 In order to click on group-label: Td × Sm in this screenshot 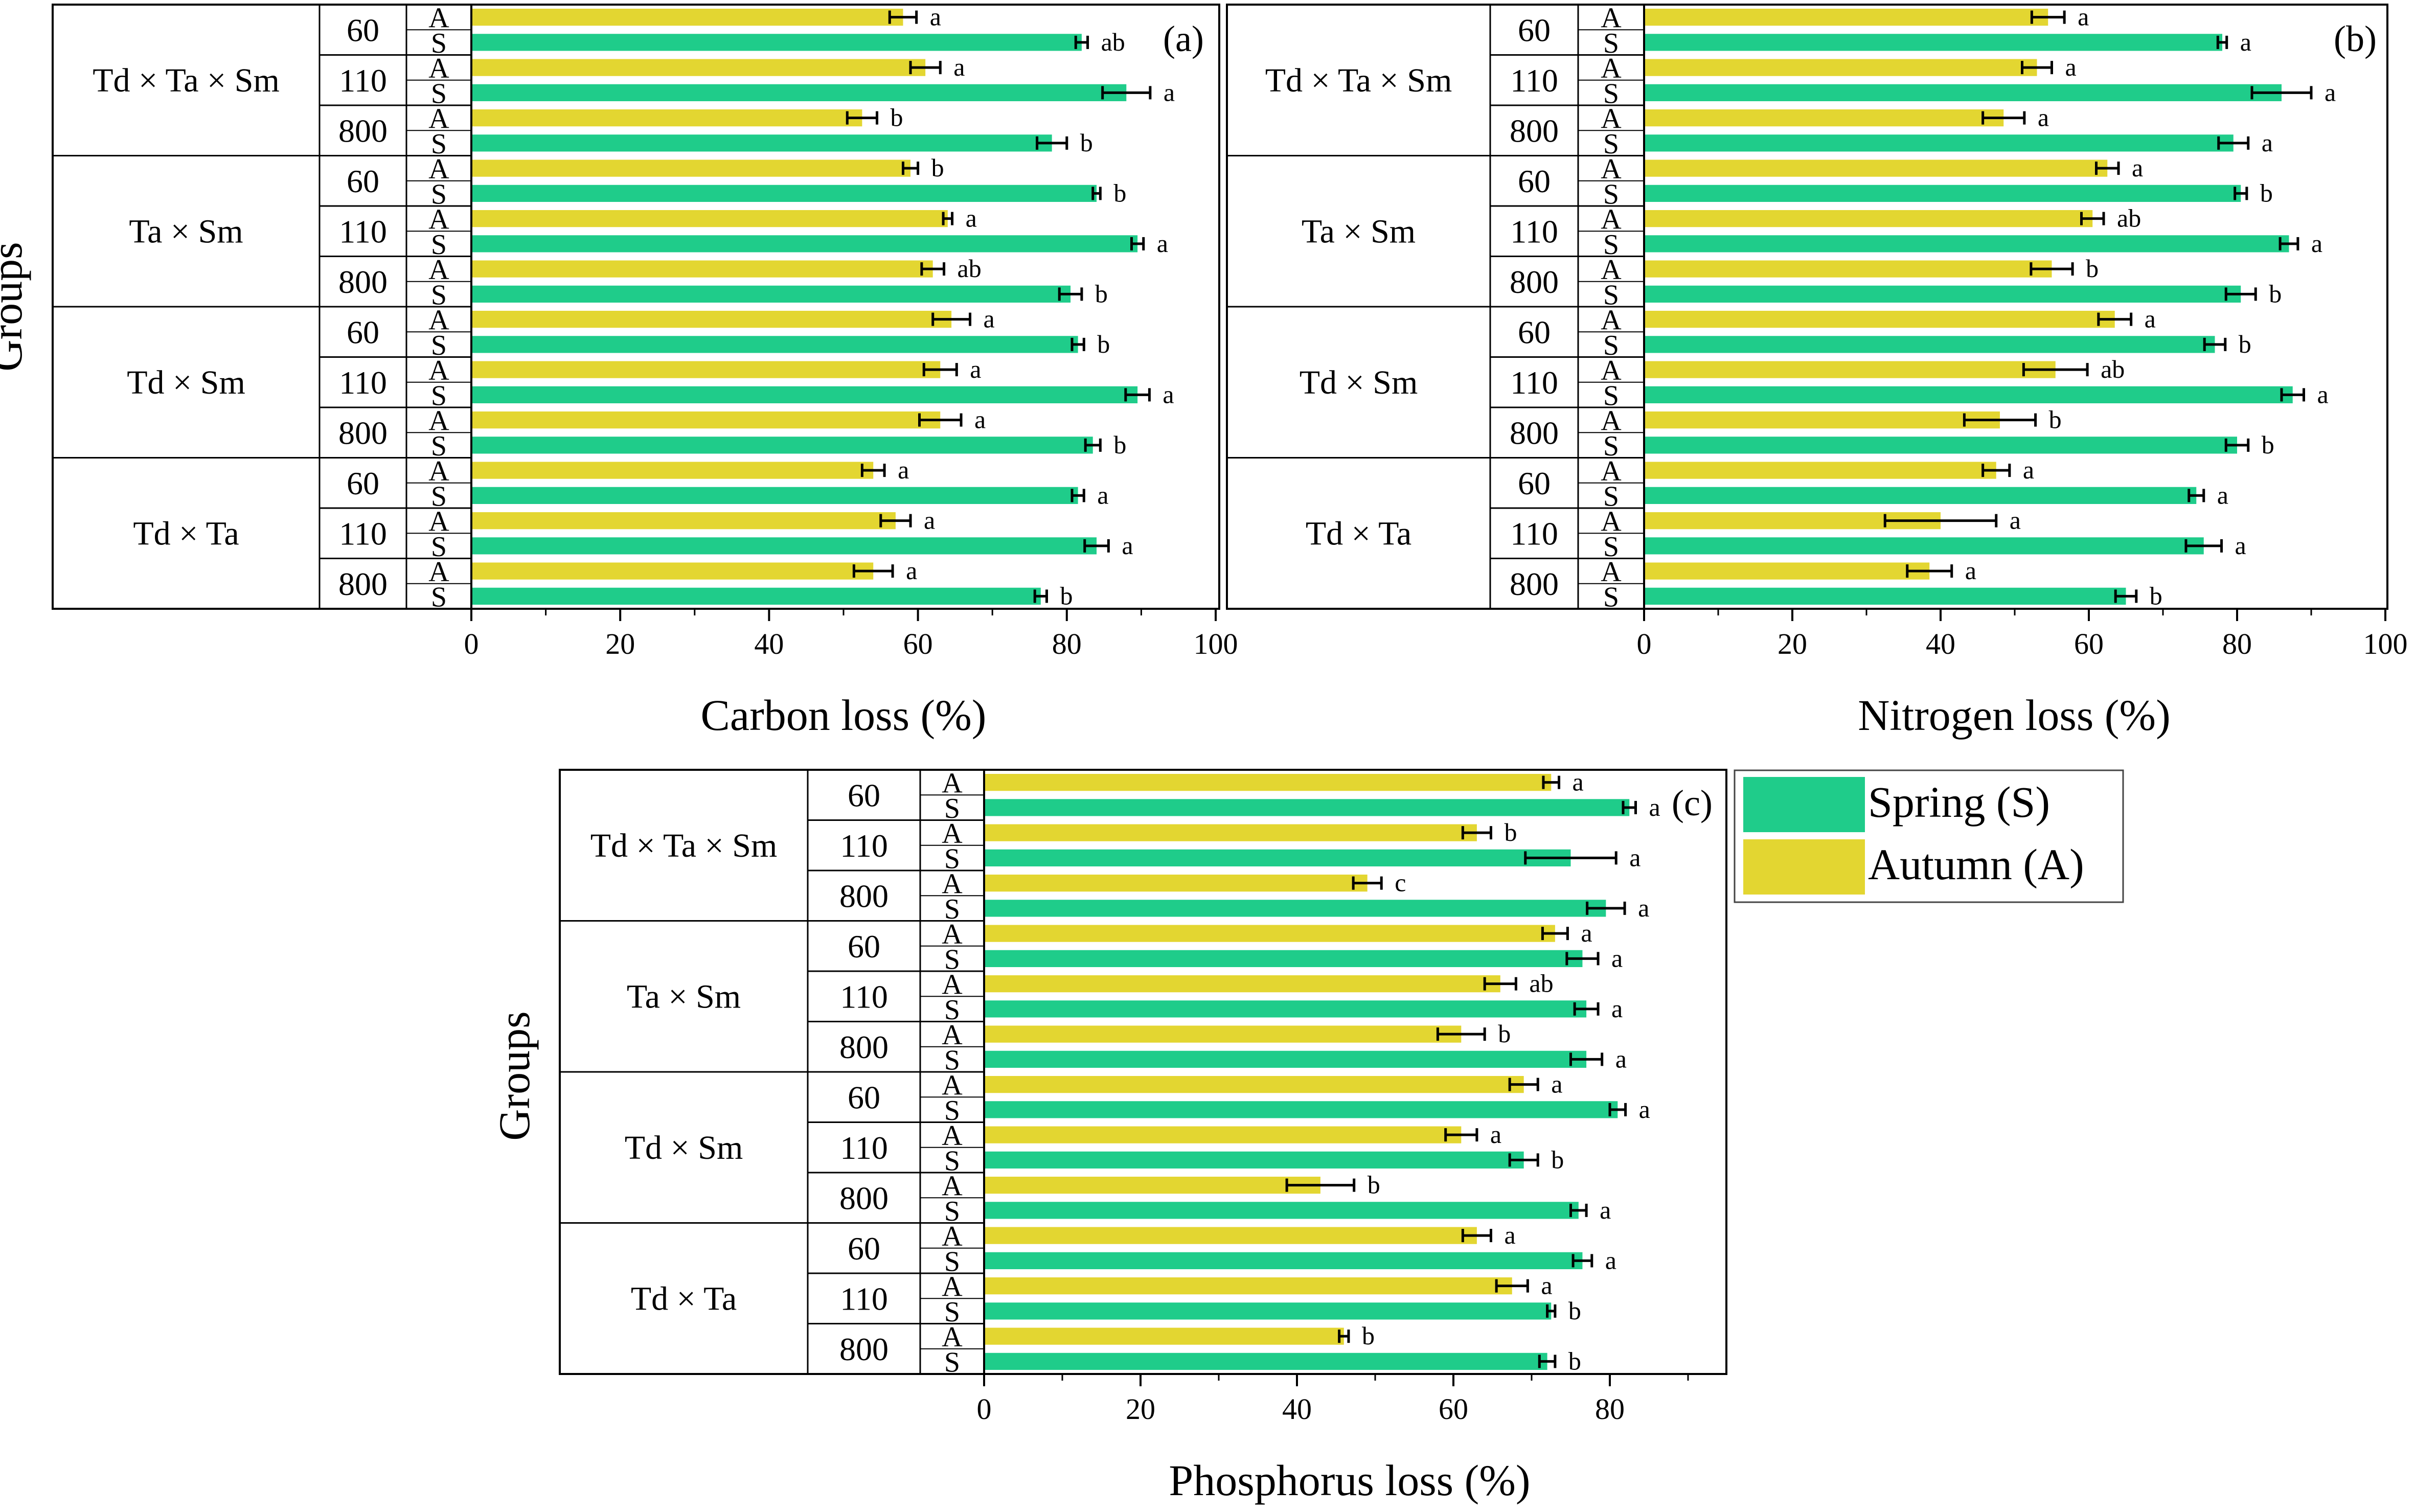, I will do `click(1359, 383)`.